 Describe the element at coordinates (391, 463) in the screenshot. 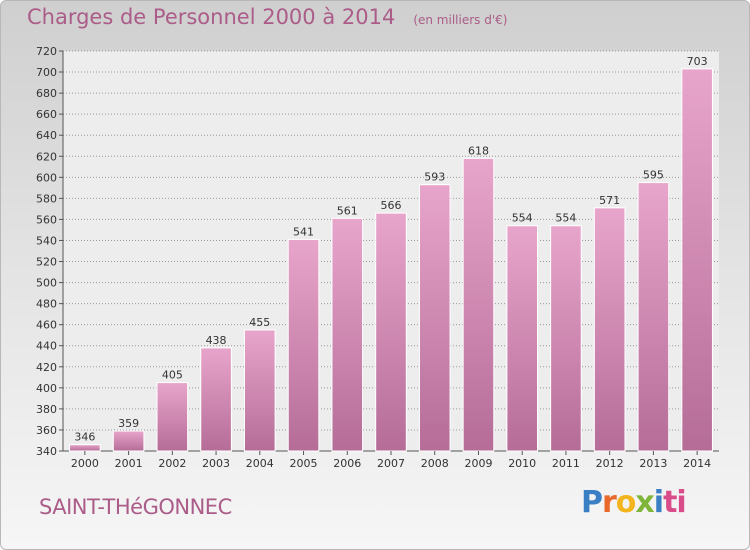

I see `x-tick-label: 2007` at that location.